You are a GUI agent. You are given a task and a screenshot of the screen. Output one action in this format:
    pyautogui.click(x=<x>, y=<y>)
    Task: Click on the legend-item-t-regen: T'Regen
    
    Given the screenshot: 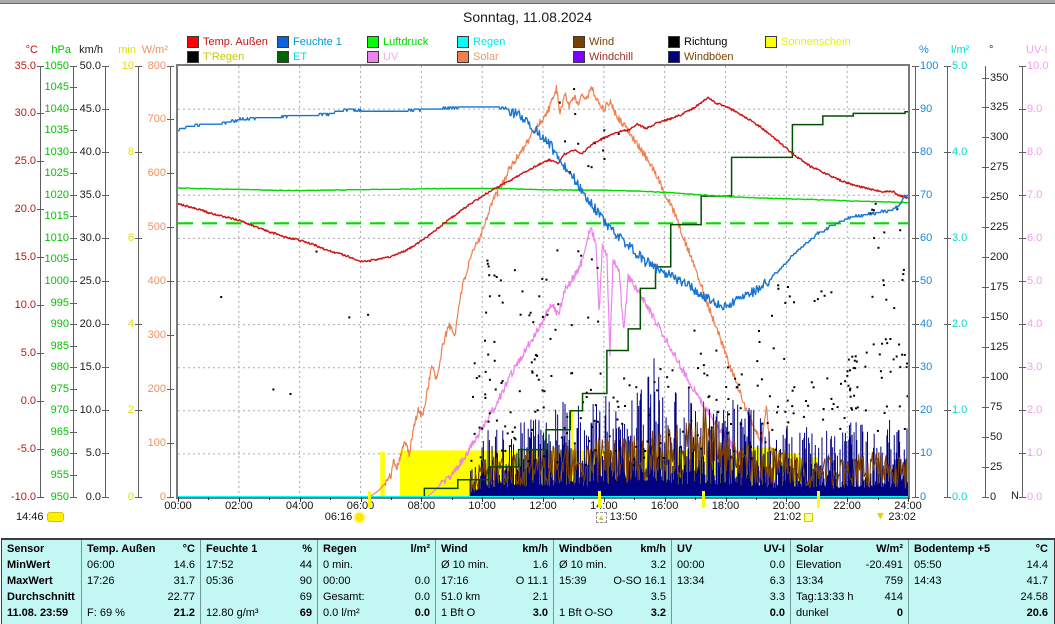 What is the action you would take?
    pyautogui.click(x=215, y=57)
    